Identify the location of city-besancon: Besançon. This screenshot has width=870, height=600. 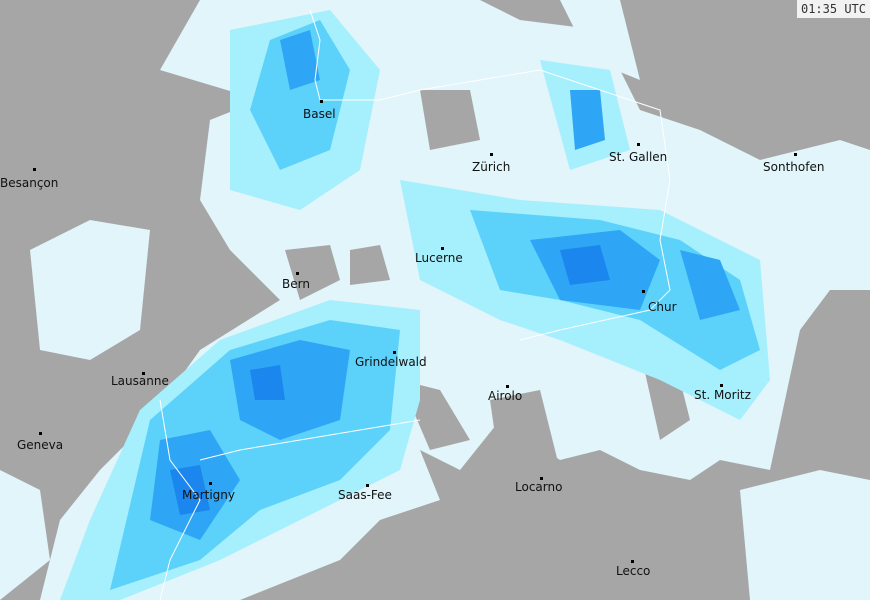
(29, 183).